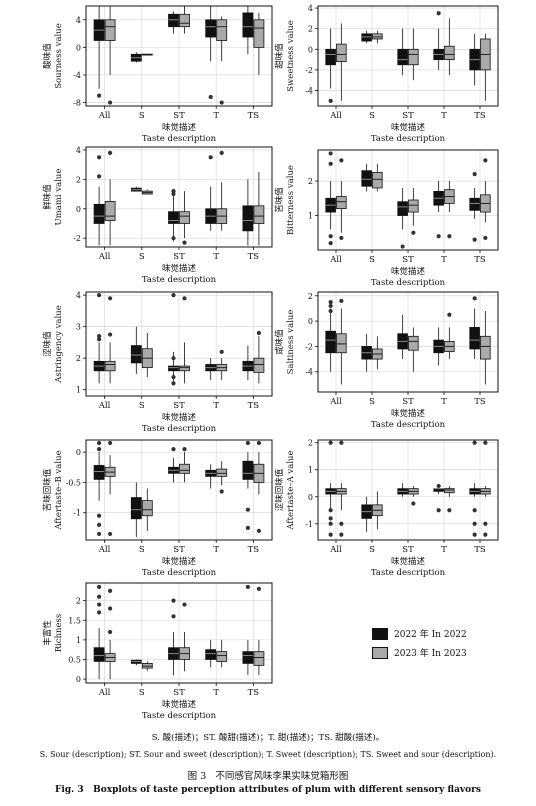  What do you see at coordinates (268, 738) in the screenshot?
I see `footnote-zh: S. 酸(描述)；ST. 酸甜(描述)；T. 甜(描述)；TS. 甜酸(描述)。` at bounding box center [268, 738].